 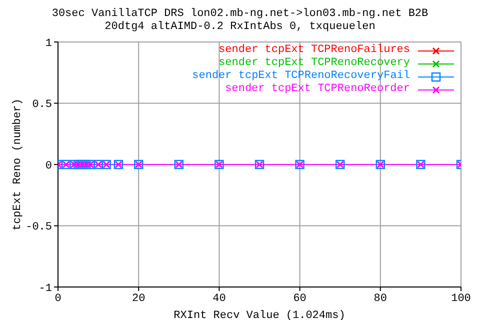 What do you see at coordinates (18, 164) in the screenshot?
I see `y-axis-title: tcpExt Reno (number)` at bounding box center [18, 164].